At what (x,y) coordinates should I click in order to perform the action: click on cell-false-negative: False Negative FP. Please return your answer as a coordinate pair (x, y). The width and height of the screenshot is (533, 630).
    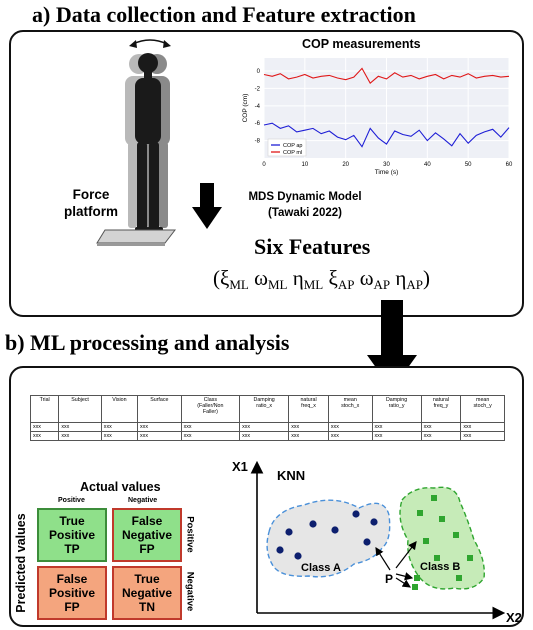
    Looking at the image, I should click on (147, 535).